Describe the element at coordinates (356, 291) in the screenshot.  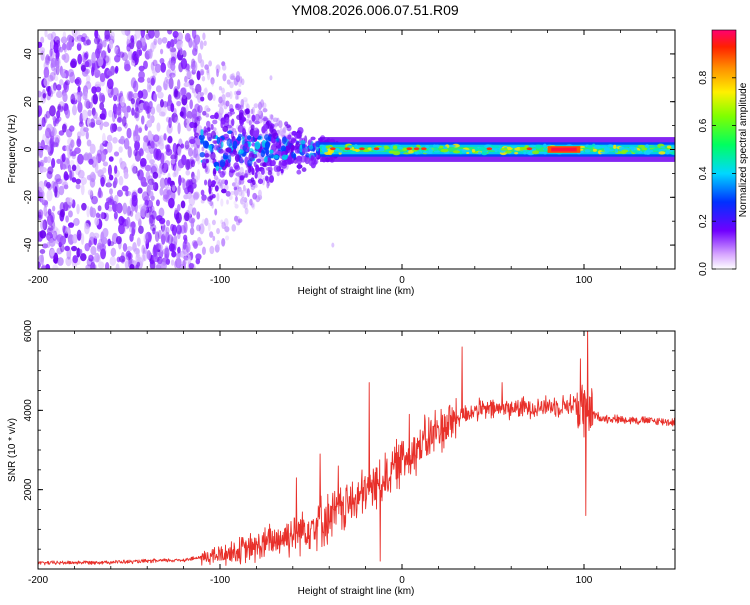
I see `spectrogram-xlabel: Height of straight line (km)` at that location.